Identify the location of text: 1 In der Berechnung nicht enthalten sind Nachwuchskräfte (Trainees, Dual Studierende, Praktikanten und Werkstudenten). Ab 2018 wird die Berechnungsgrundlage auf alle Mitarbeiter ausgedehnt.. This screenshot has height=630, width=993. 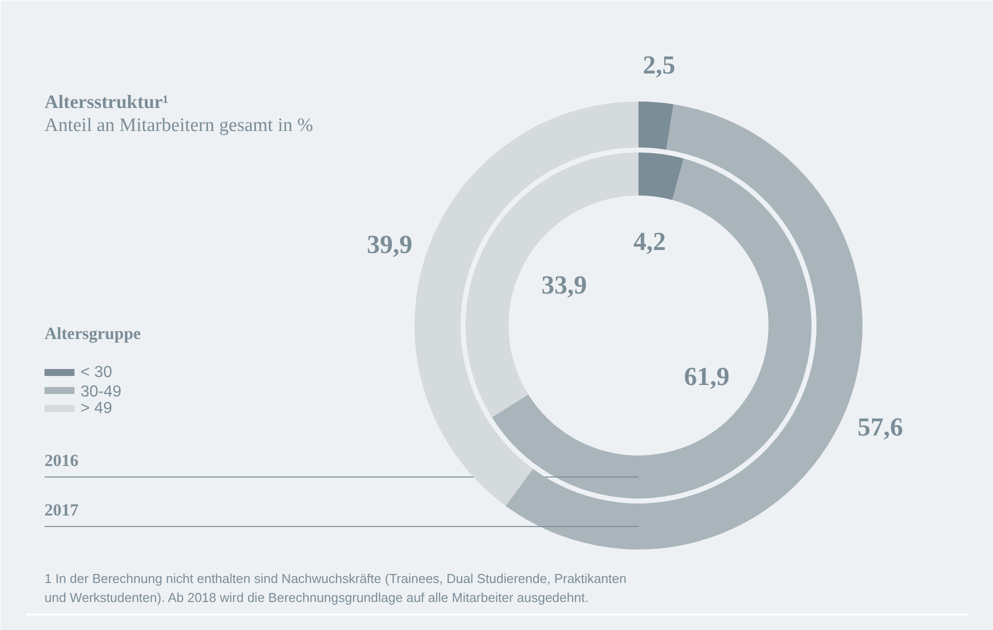
(335, 588).